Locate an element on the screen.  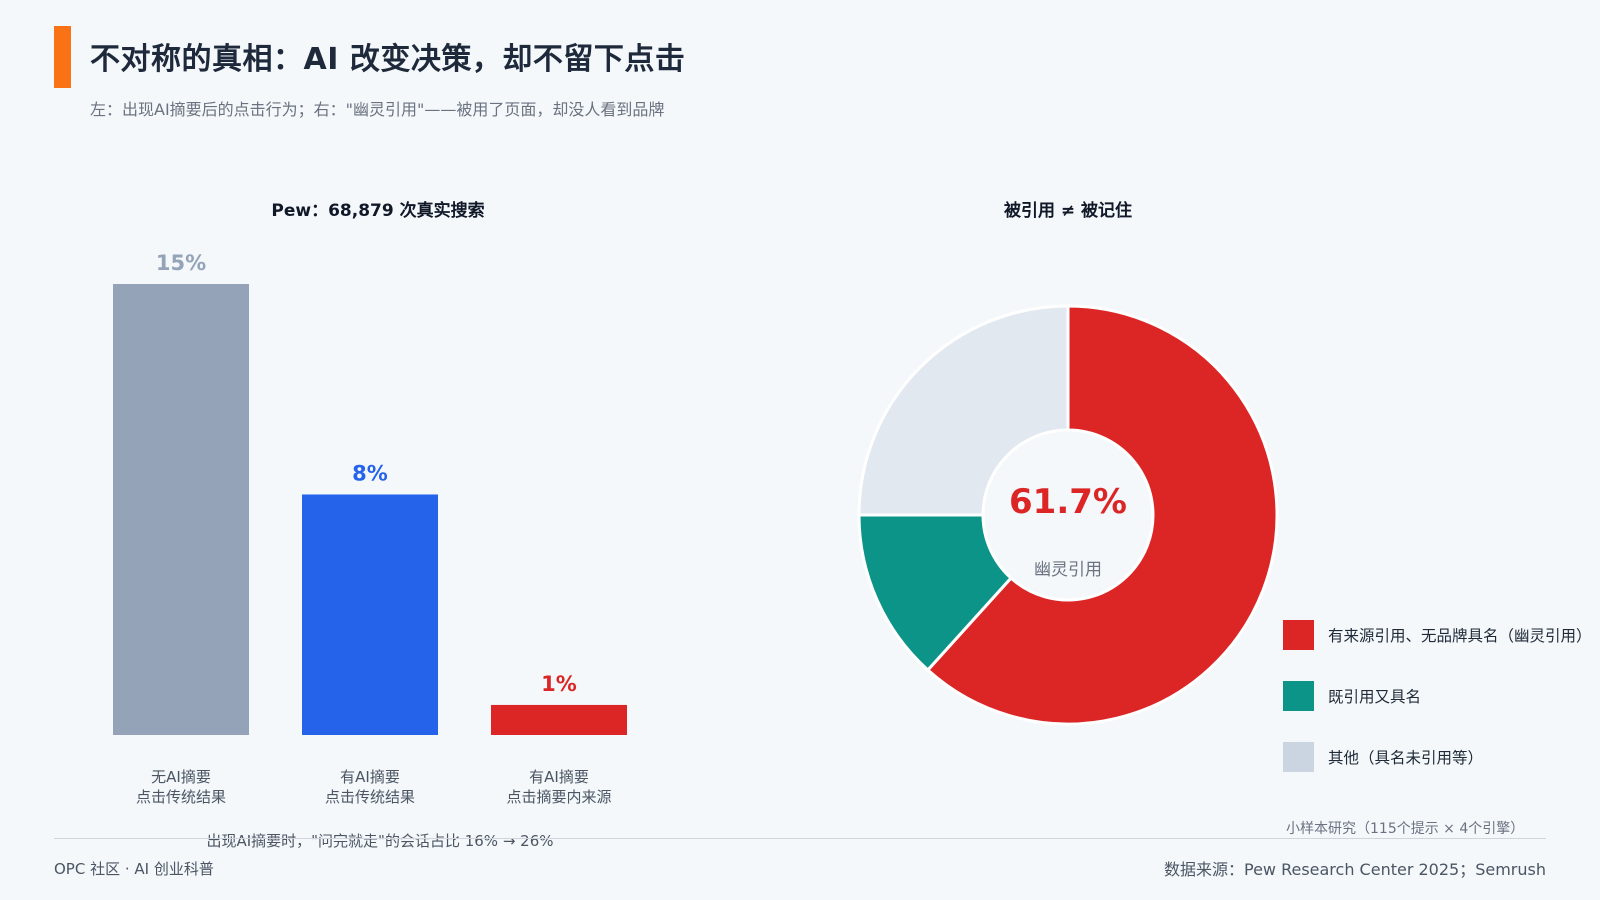
bar-value-label: 1% is located at coordinates (559, 684).